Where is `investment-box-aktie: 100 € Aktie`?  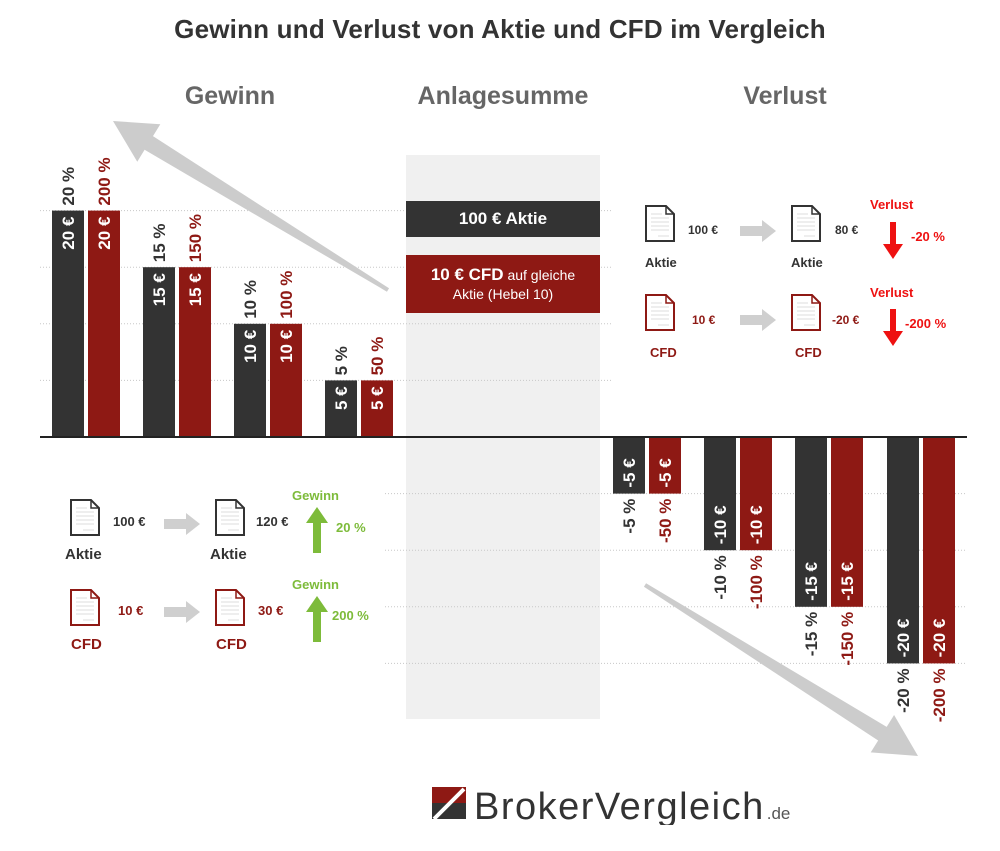
investment-box-aktie: 100 € Aktie is located at coordinates (503, 219).